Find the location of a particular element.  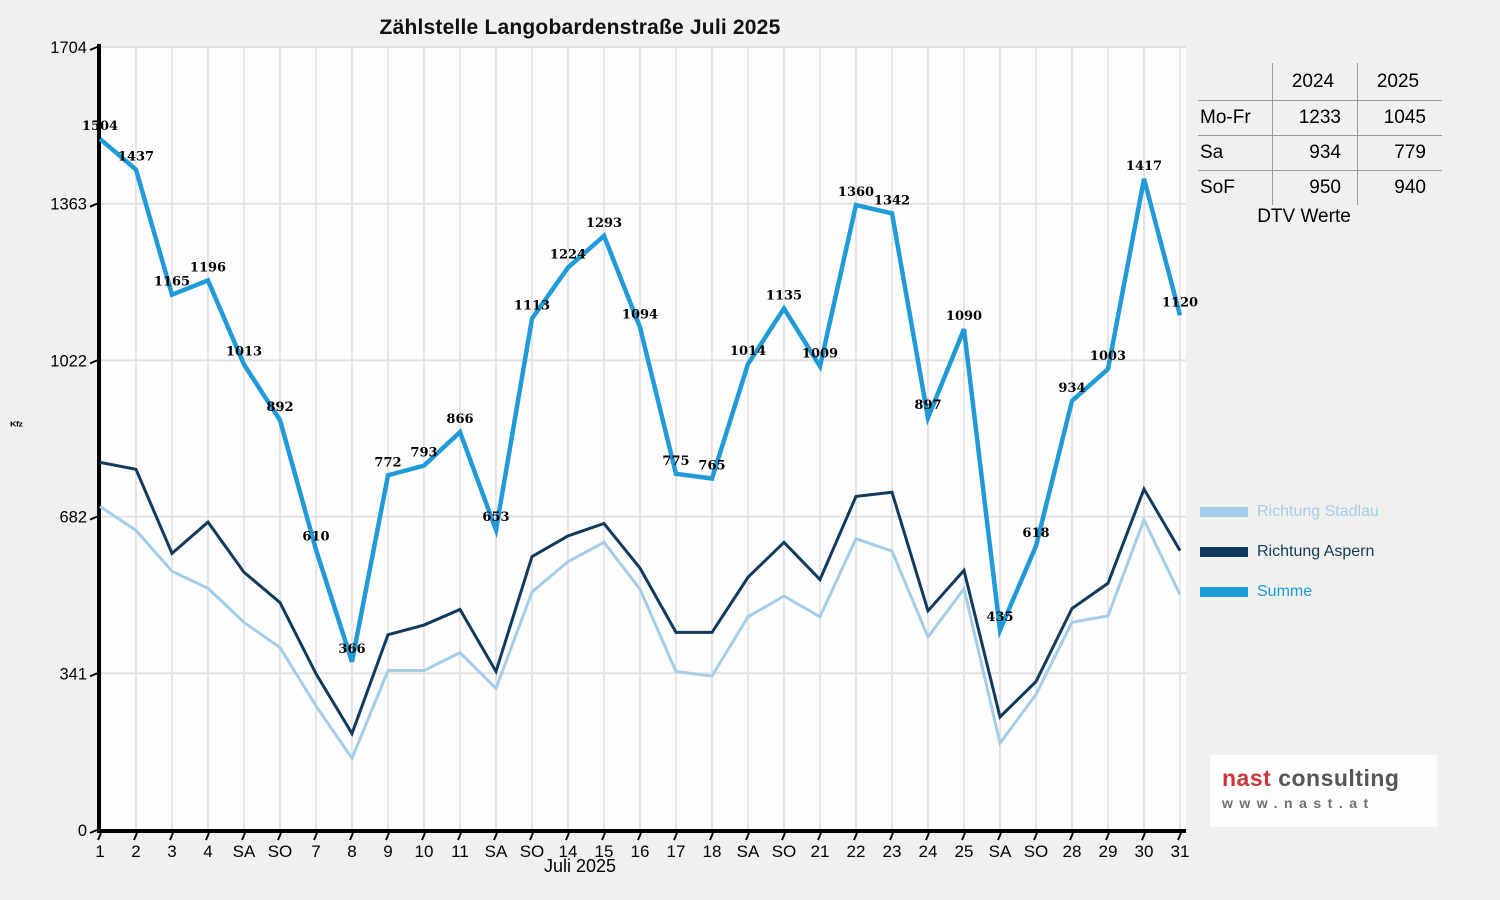

x-tick-label: 4 is located at coordinates (207, 851).